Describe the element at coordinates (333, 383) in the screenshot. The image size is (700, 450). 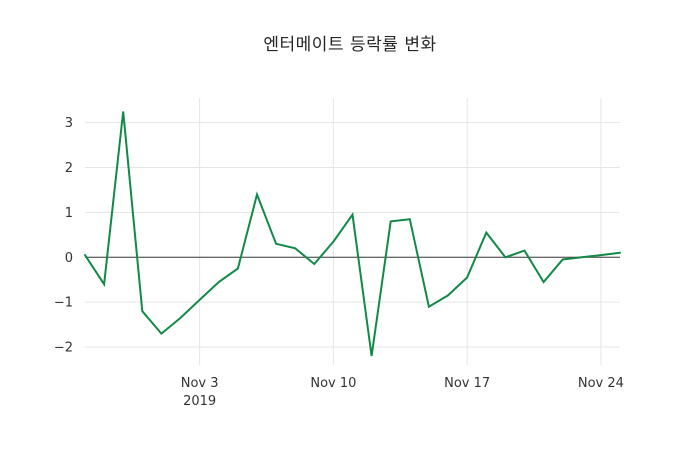
I see `x-tick-label: Nov 10` at that location.